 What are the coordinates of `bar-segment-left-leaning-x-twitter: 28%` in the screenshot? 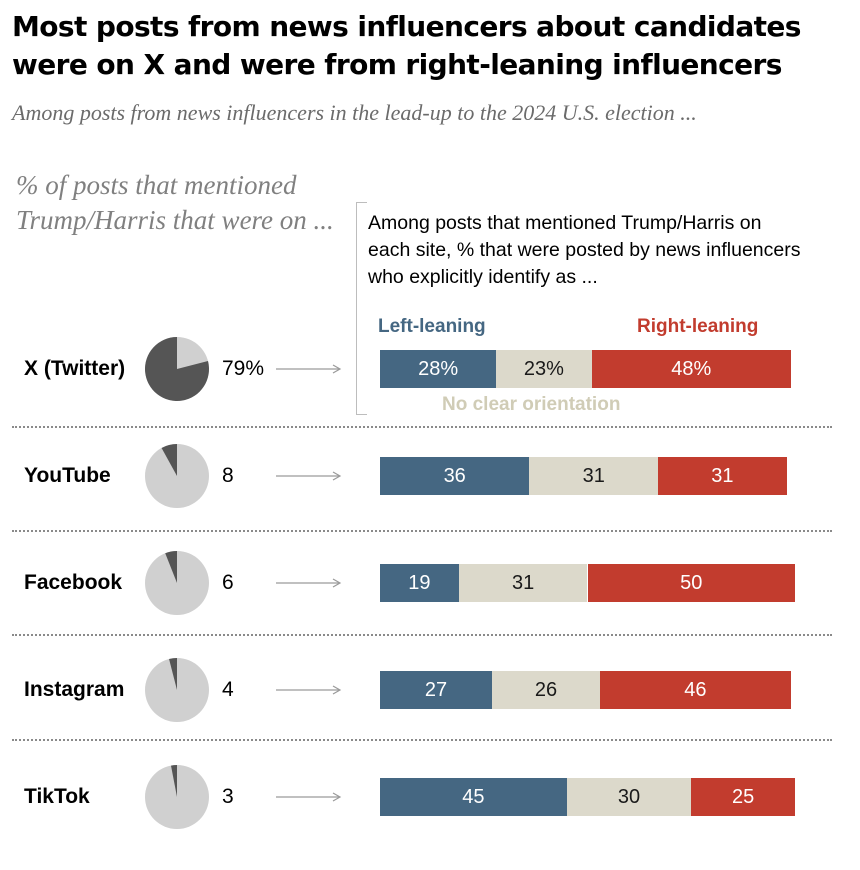 It's located at (438, 369).